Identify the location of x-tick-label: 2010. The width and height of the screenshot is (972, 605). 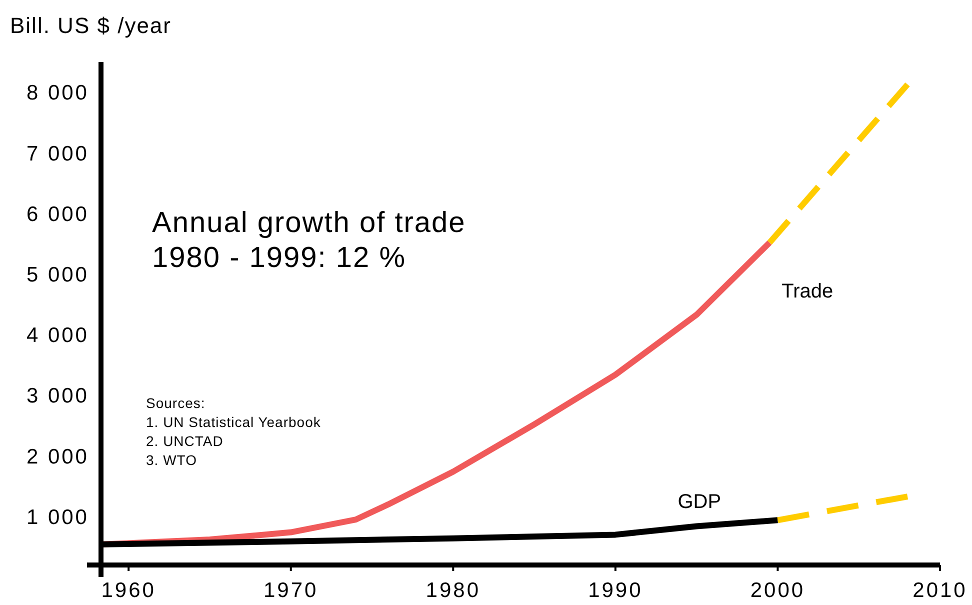
(940, 590).